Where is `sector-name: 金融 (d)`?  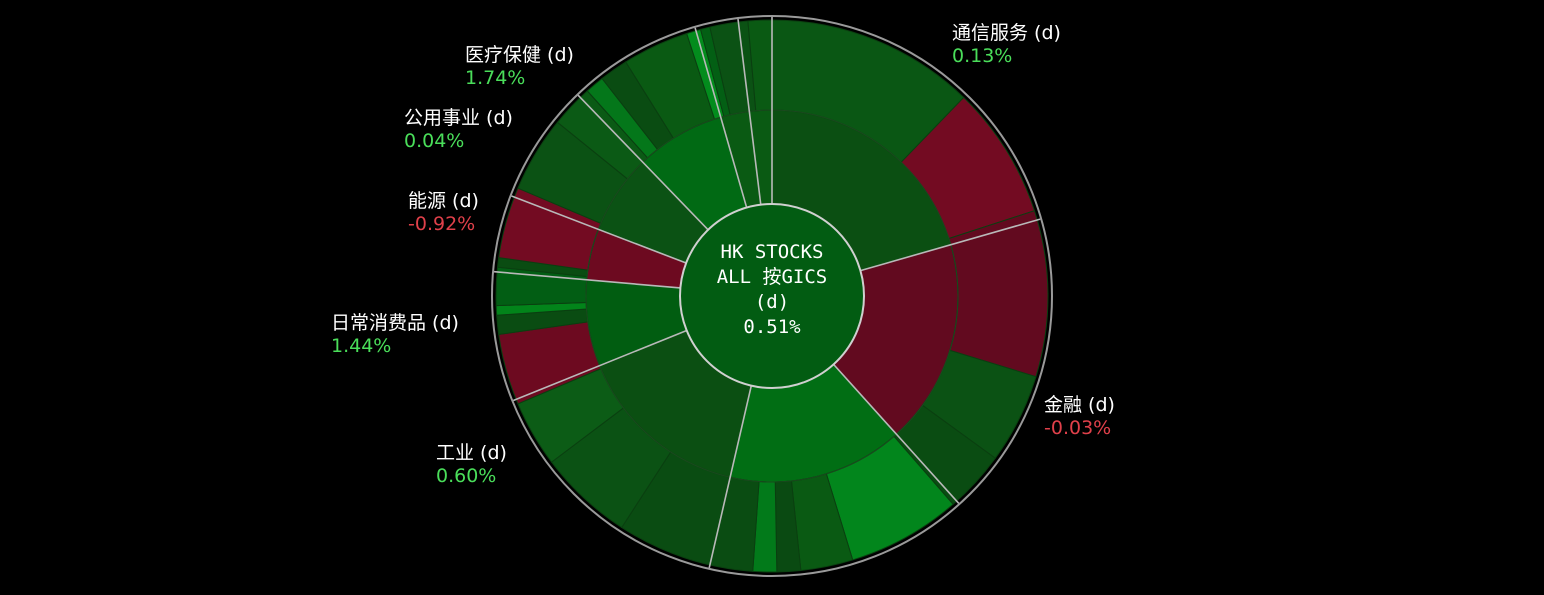
sector-name: 金融 (d) is located at coordinates (1079, 405).